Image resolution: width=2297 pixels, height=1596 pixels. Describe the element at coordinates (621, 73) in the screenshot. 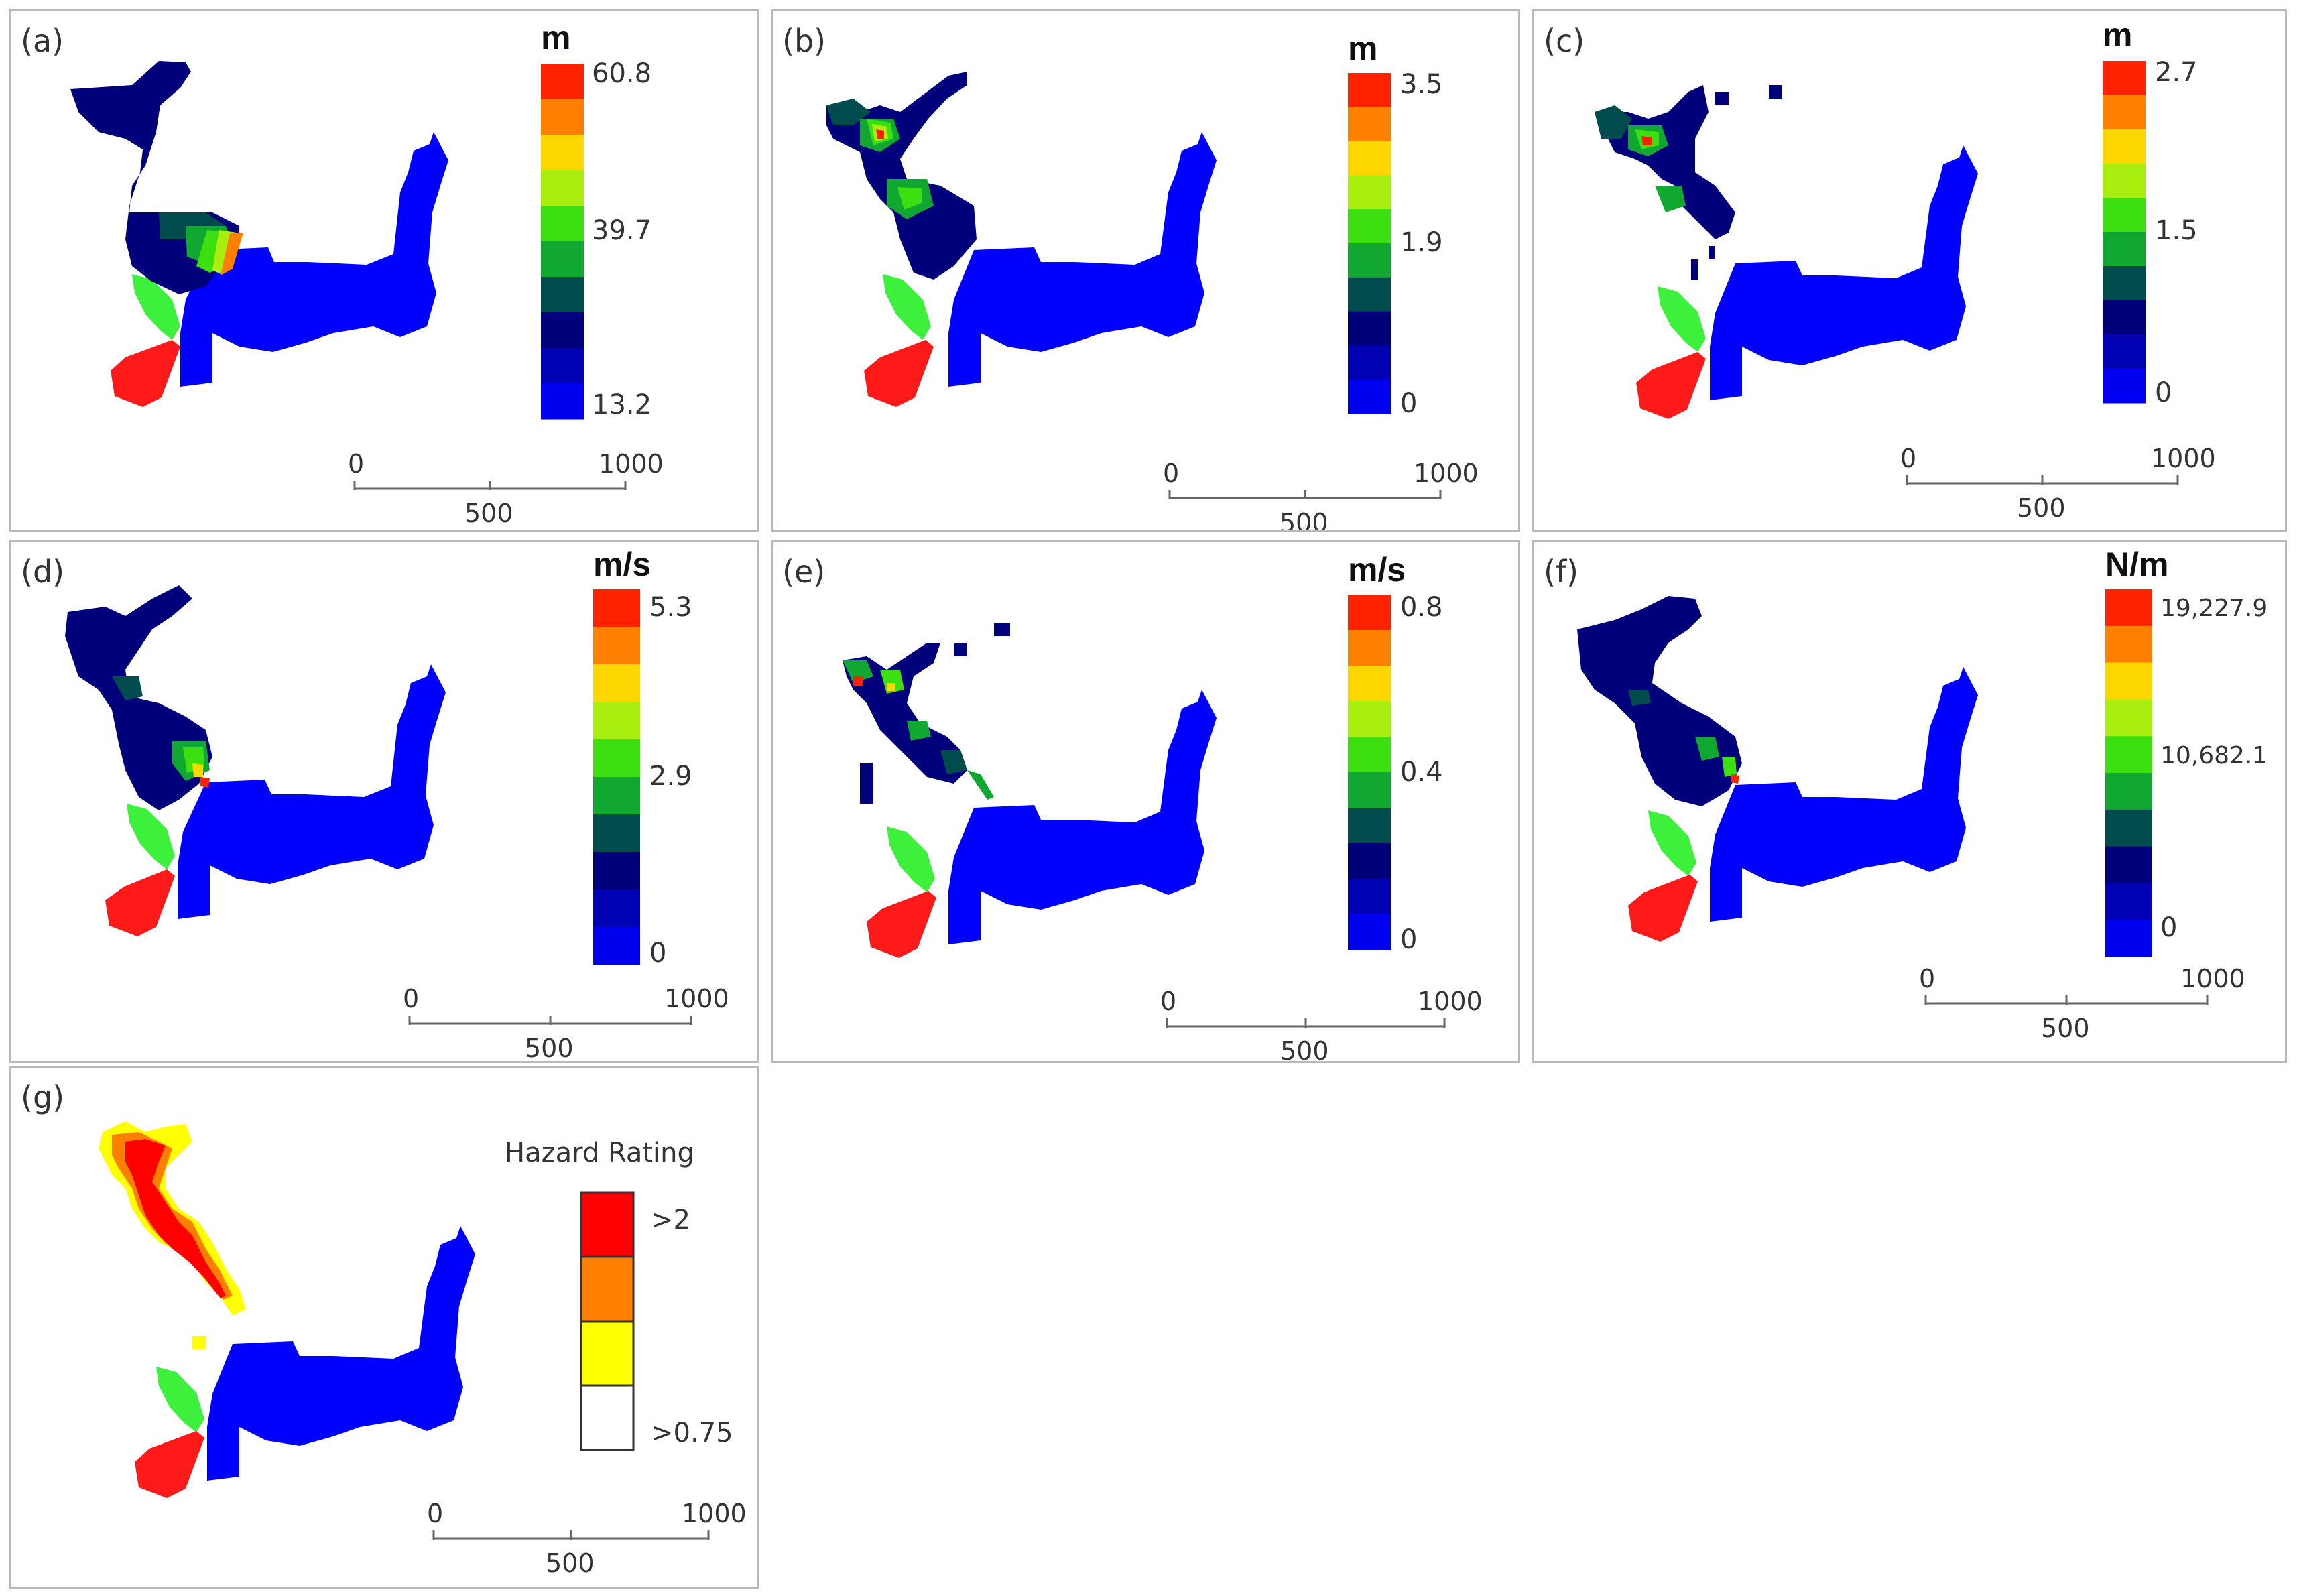

I see `tick-max: 60.8` at that location.